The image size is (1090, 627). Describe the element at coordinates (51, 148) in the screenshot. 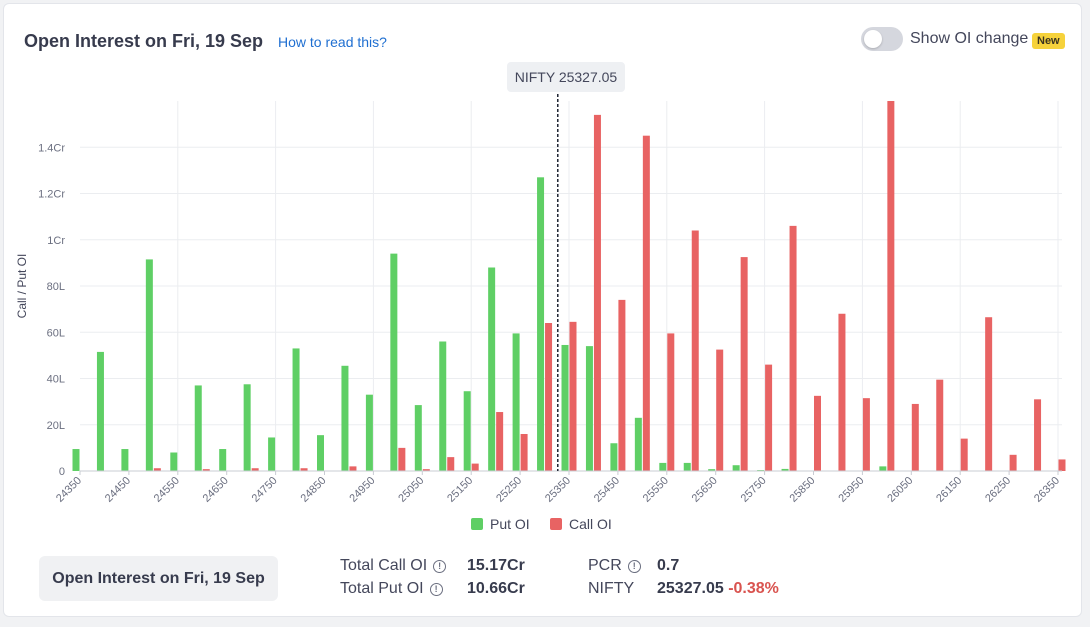

I see `y-tick-label: 1.4Cr` at that location.